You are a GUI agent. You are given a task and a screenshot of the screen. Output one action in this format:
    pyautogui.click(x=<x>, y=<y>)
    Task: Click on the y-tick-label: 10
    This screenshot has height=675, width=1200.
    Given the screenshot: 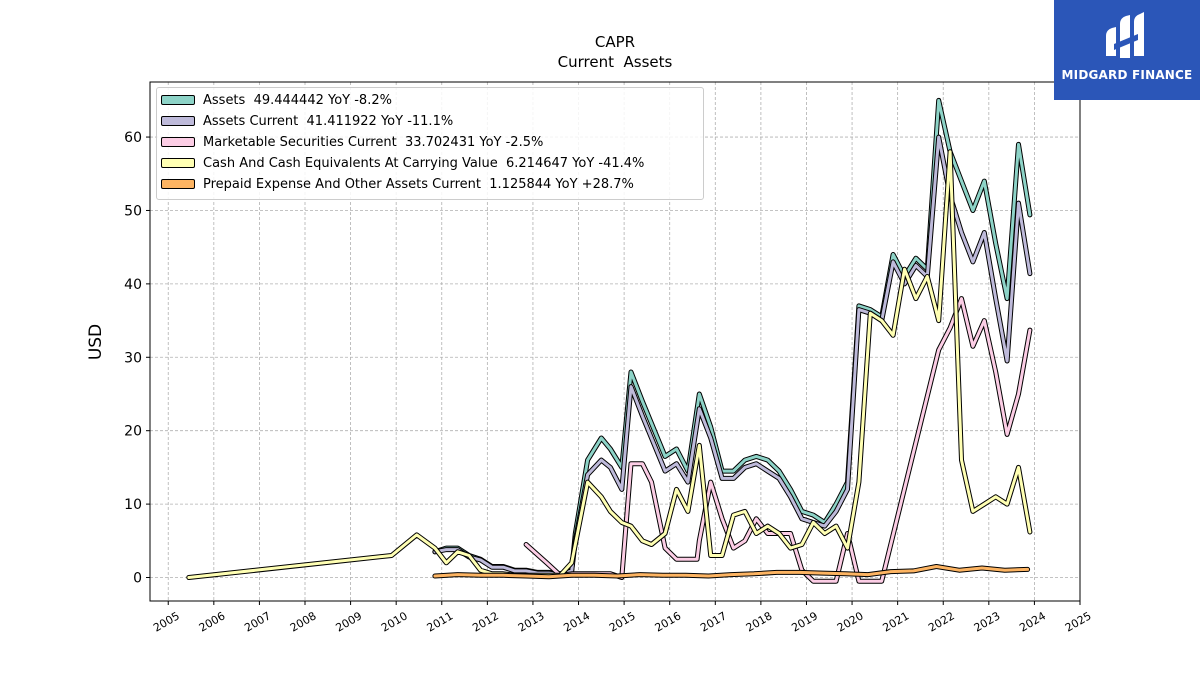 What is the action you would take?
    pyautogui.click(x=133, y=505)
    